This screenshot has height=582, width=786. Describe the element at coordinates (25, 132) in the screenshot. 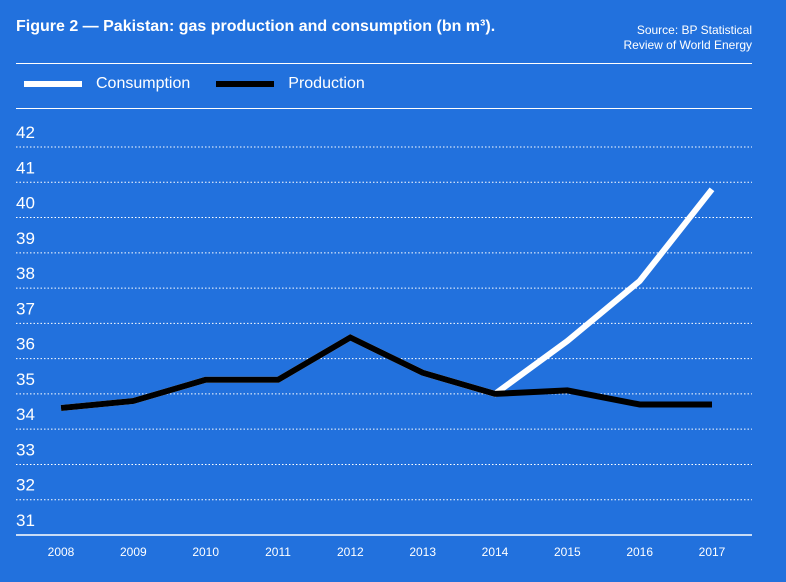

I see `y-tick-label: 42` at that location.